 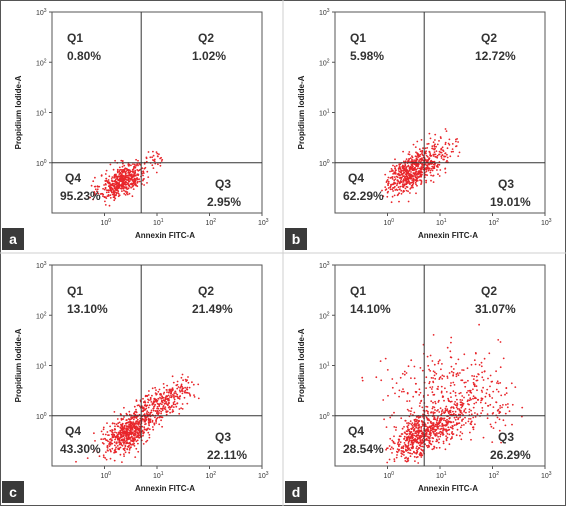 I want to click on panel-tag-label: b, so click(x=296, y=239).